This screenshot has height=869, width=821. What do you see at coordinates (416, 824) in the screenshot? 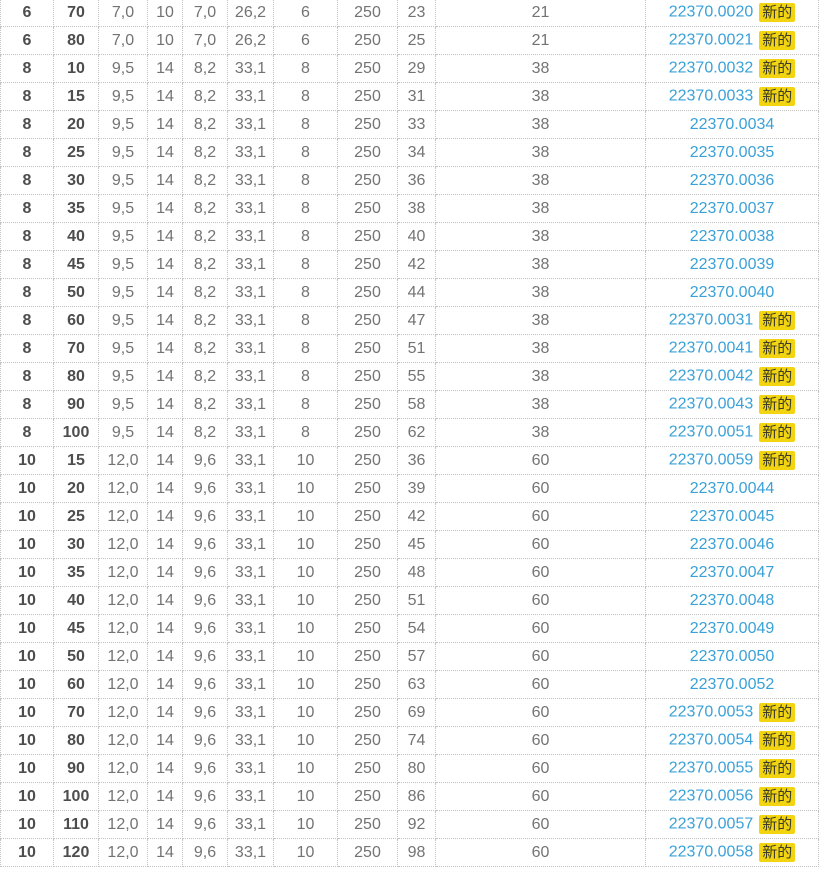
I see `value-cell: 92` at bounding box center [416, 824].